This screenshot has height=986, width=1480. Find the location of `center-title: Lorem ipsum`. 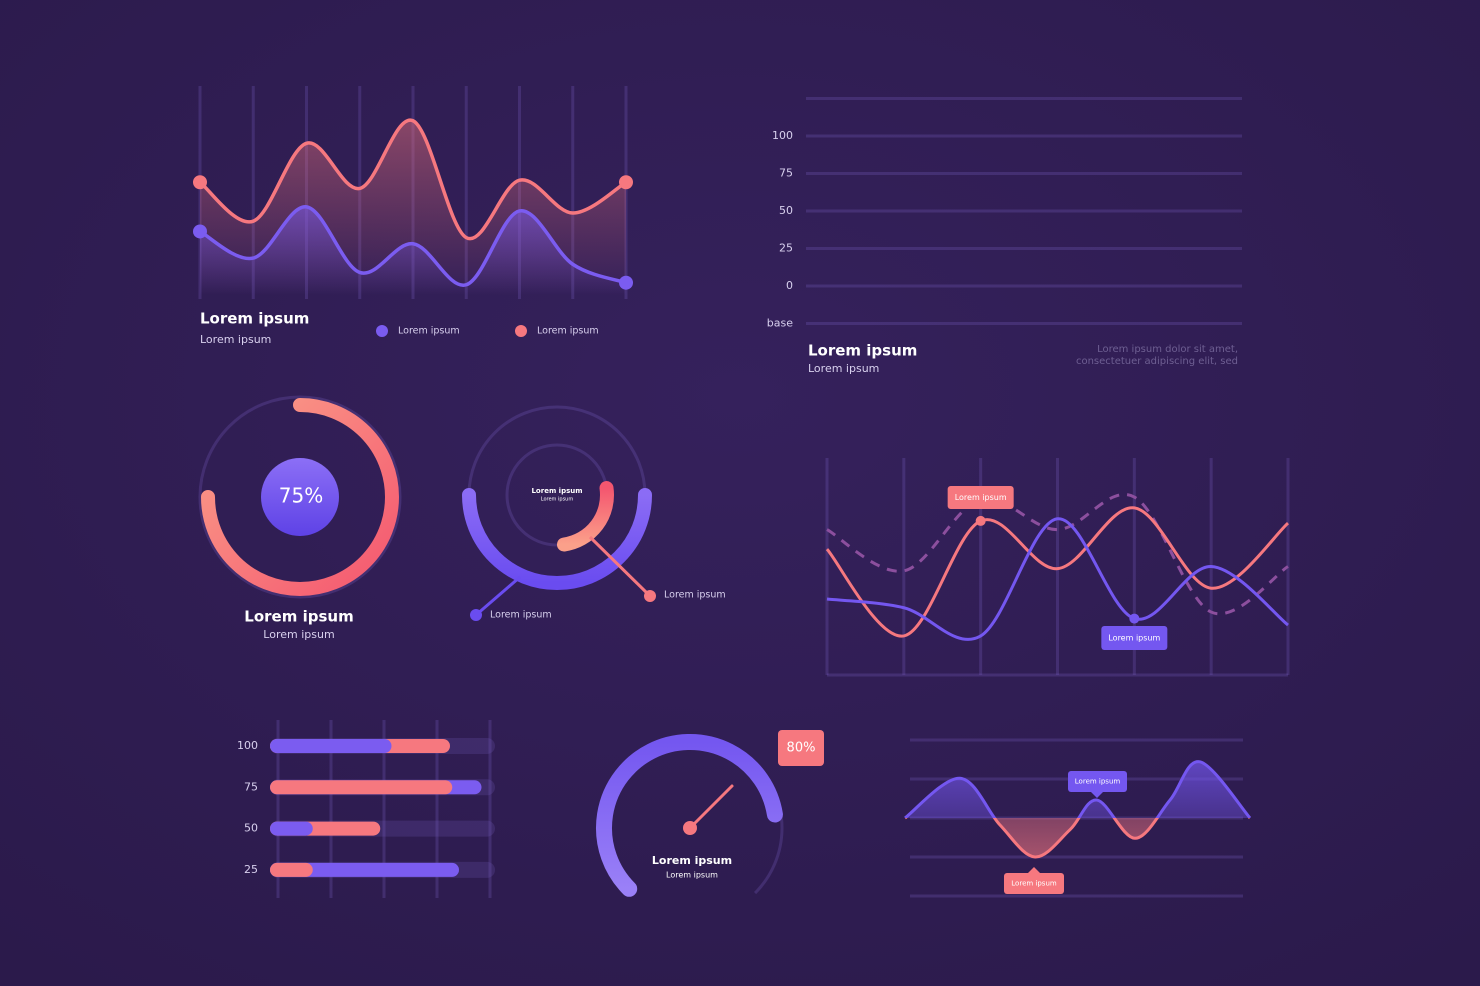

center-title: Lorem ipsum is located at coordinates (556, 491).